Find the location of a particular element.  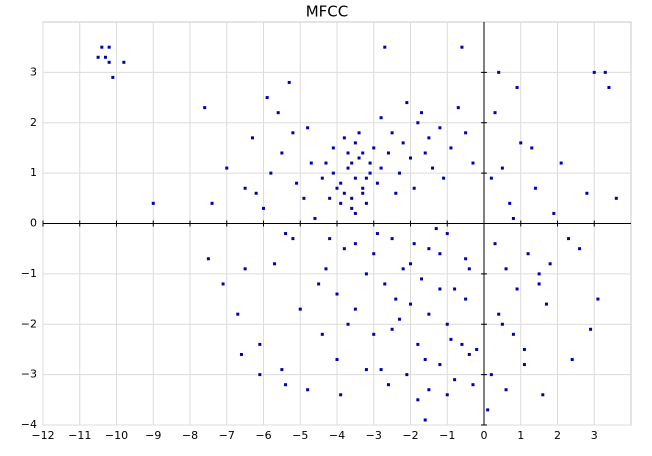

y-tick-label: −1 is located at coordinates (29, 273).